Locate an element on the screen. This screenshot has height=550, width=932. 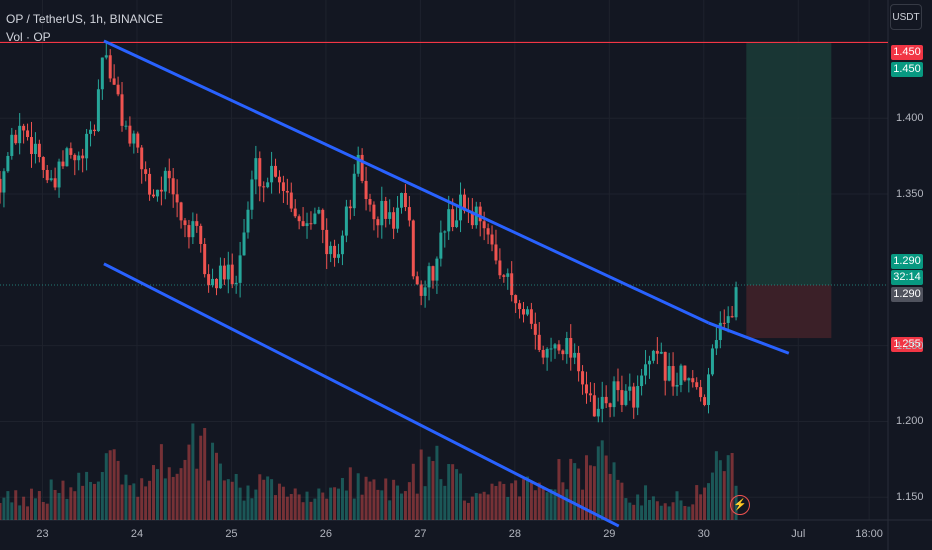
volume-indicator-label: Vol · OP is located at coordinates (28, 37).